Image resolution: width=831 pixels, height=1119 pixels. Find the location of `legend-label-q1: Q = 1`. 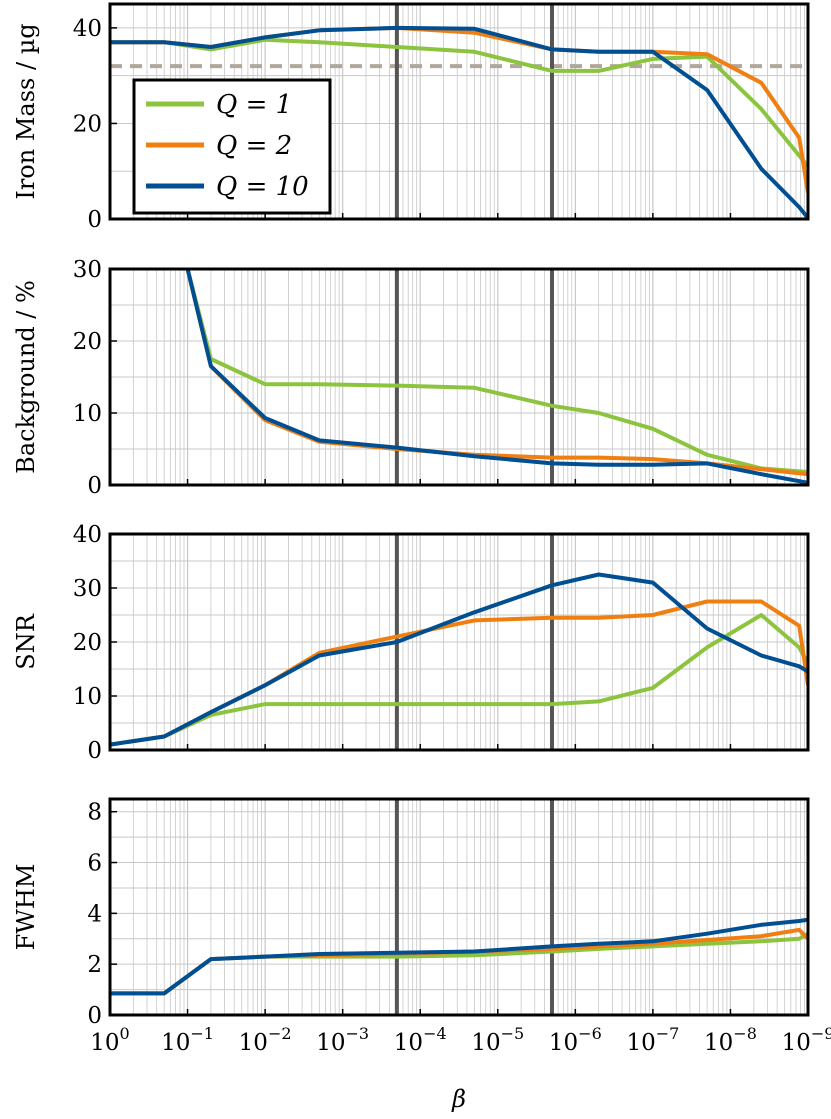

legend-label-q1: Q = 1 is located at coordinates (254, 105).